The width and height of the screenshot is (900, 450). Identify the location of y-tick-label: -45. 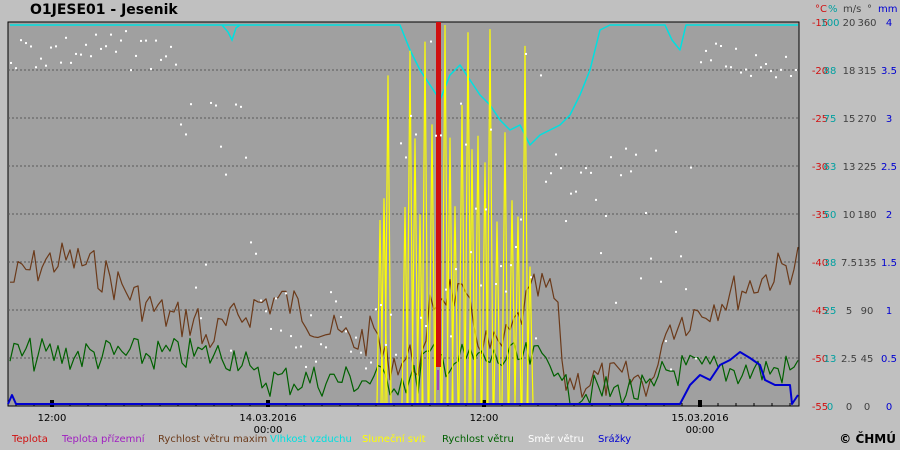
(820, 311).